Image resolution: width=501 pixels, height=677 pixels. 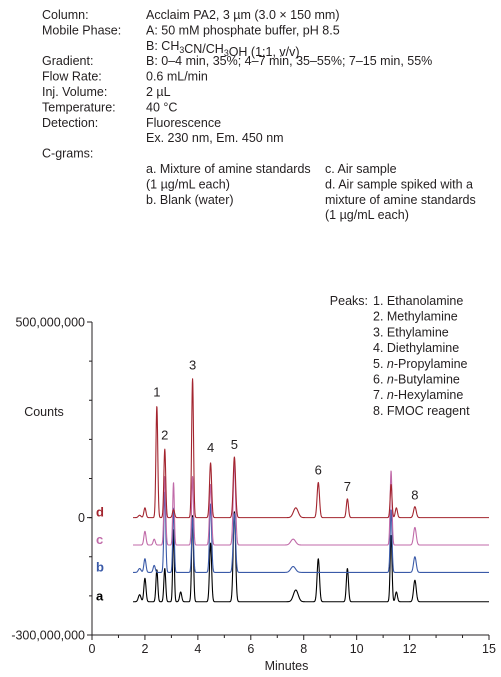 I want to click on peak-item: 3. Ethylamine, so click(x=411, y=332).